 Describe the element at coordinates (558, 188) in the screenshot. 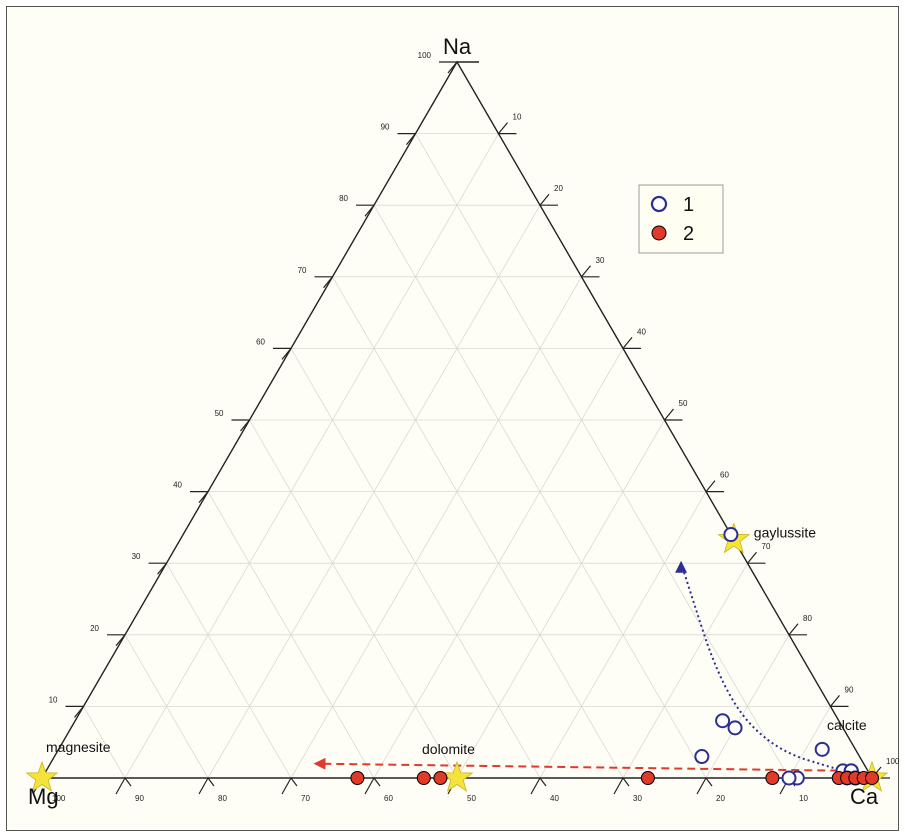

I see `right-axis-tick-label: 20` at that location.